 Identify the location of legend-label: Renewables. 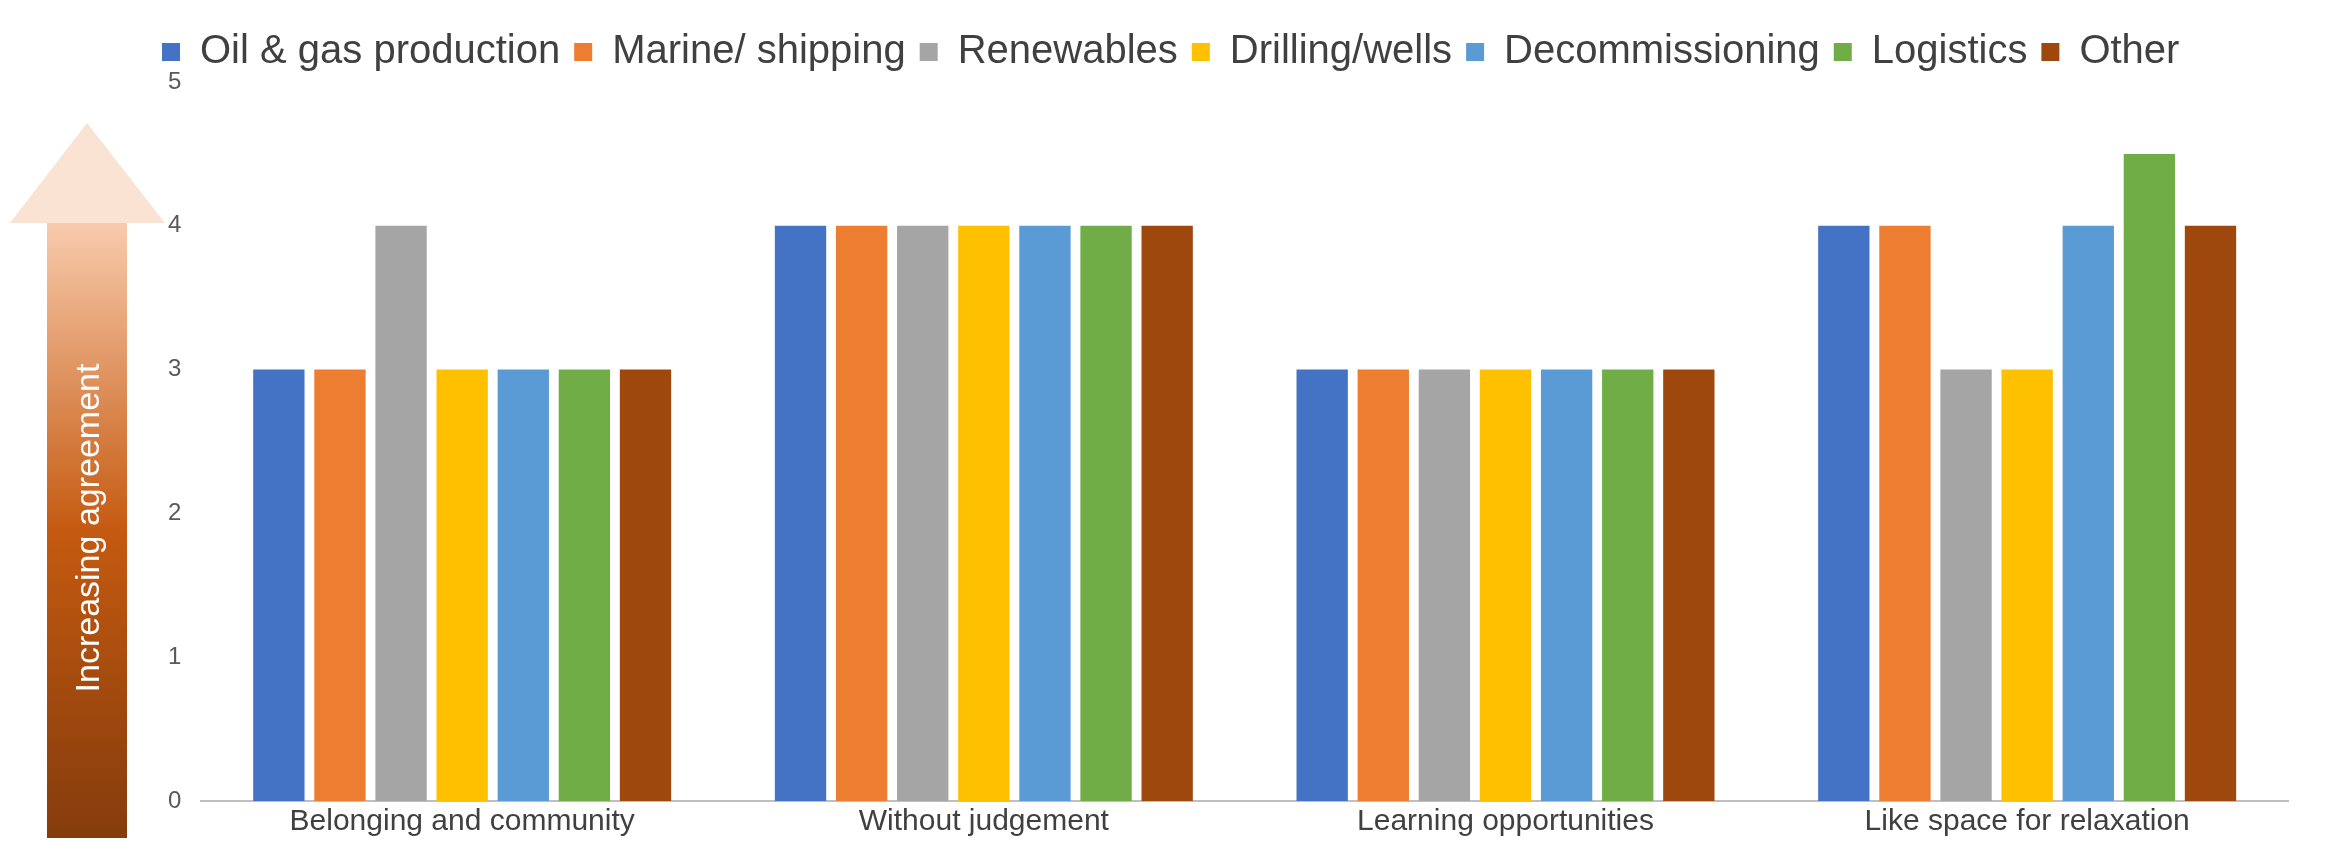
(1067, 49).